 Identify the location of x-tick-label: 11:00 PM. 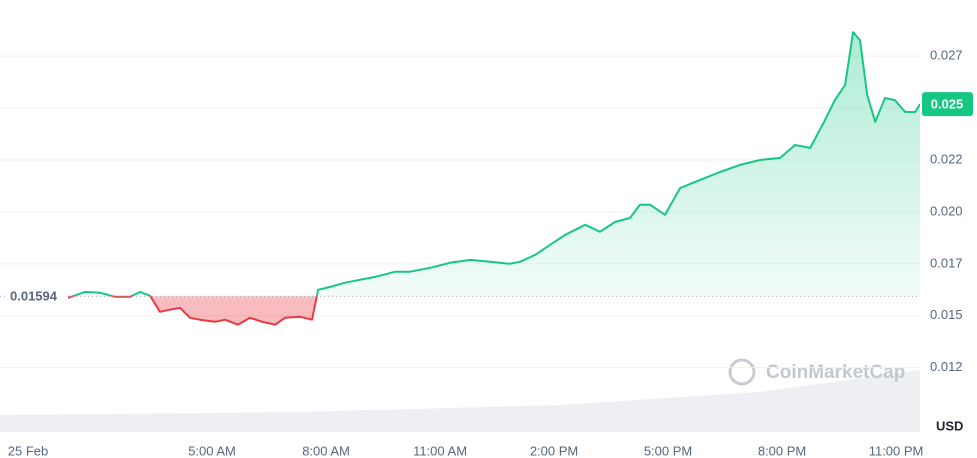
(896, 450).